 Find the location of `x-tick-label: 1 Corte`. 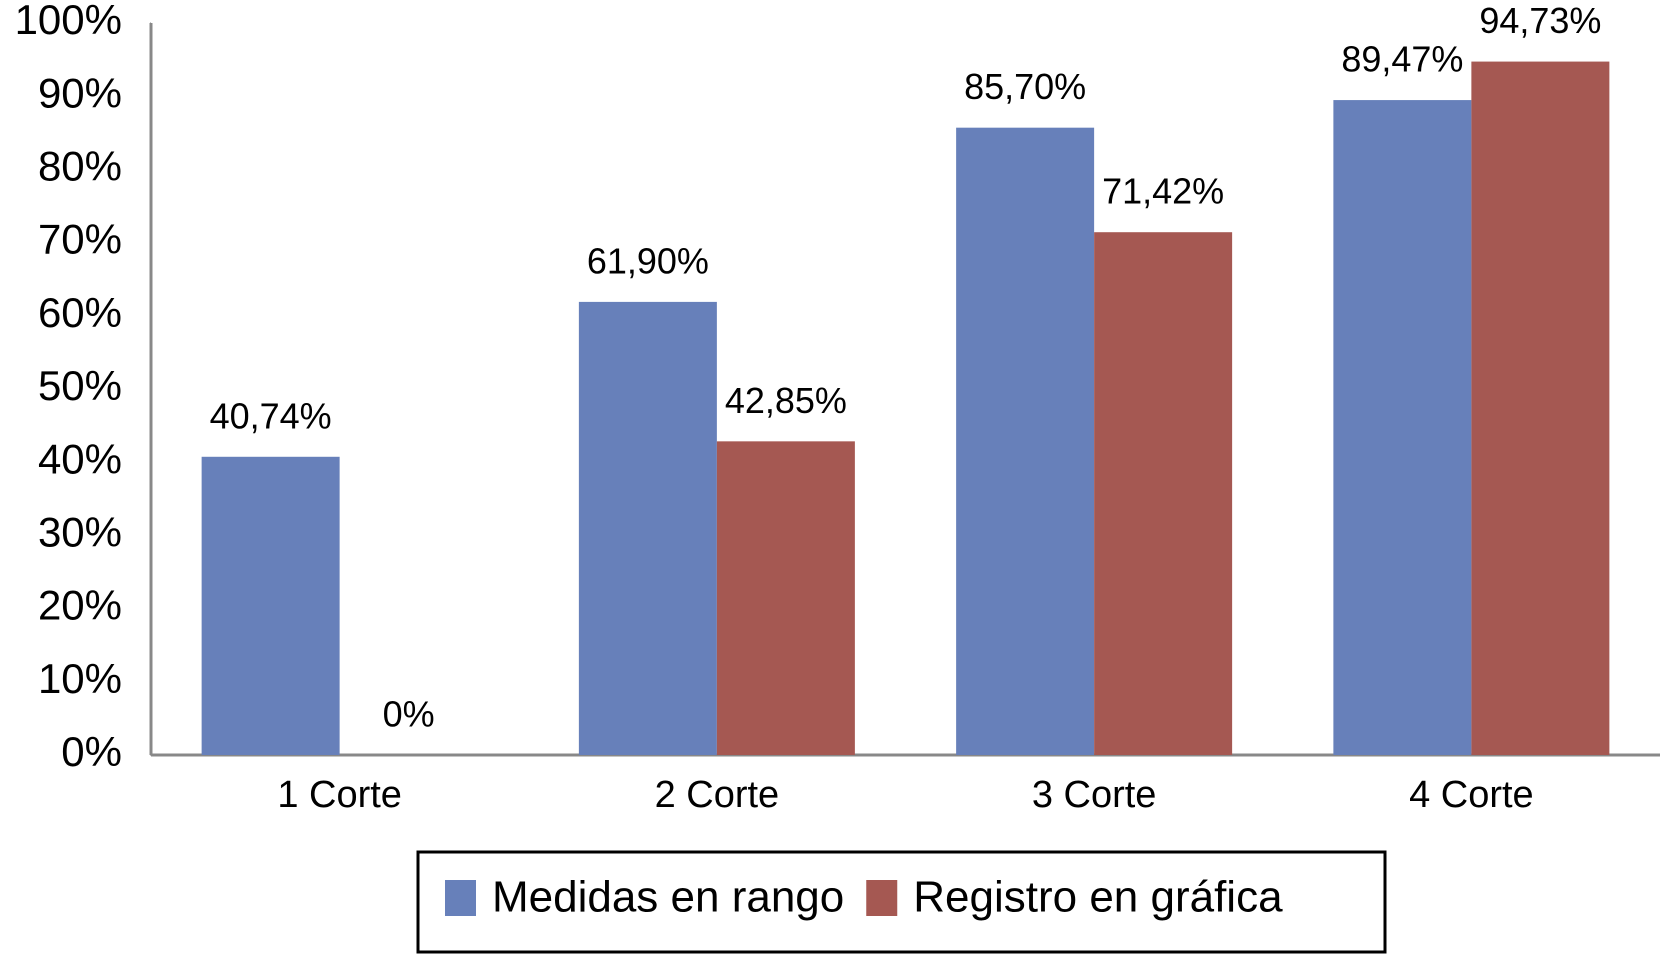

x-tick-label: 1 Corte is located at coordinates (339, 795).